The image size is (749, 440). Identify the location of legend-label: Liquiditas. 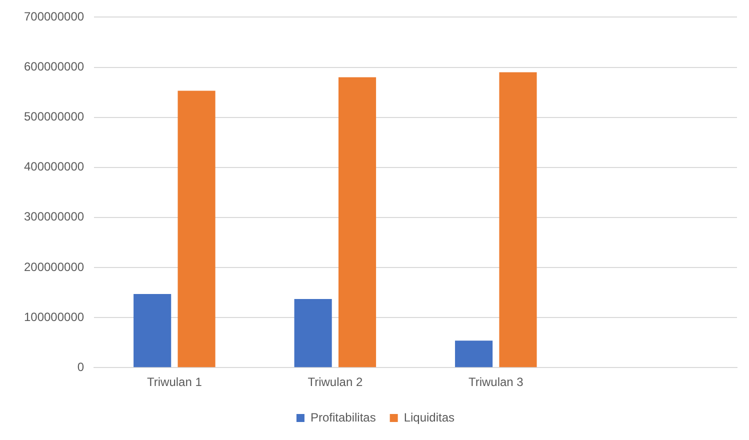
(429, 417).